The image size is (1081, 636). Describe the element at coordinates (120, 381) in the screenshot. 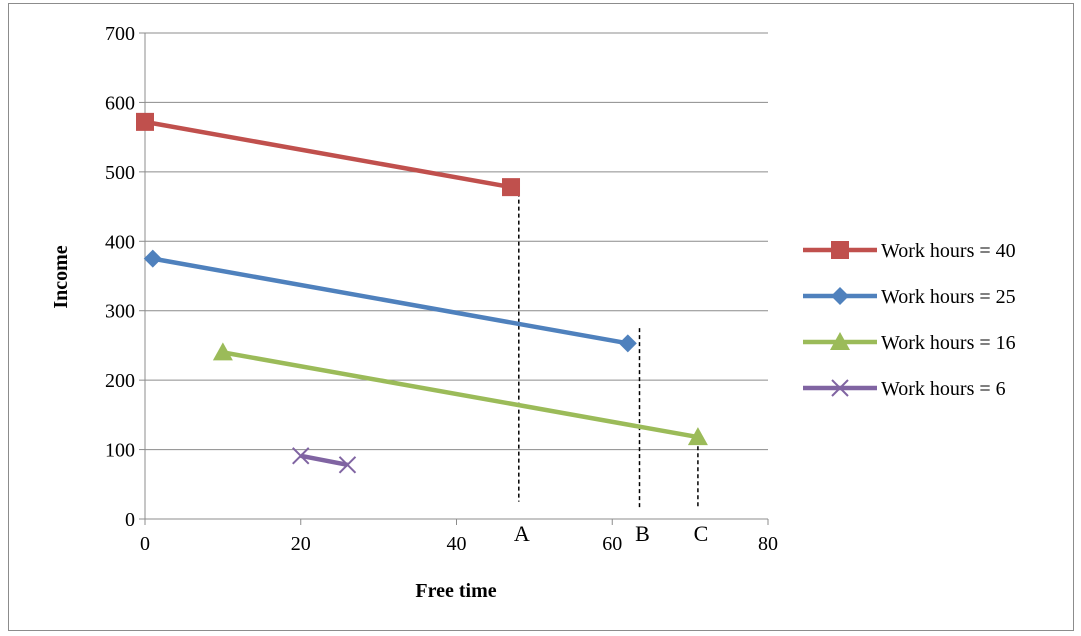

I see `y-tick-label: 200` at that location.